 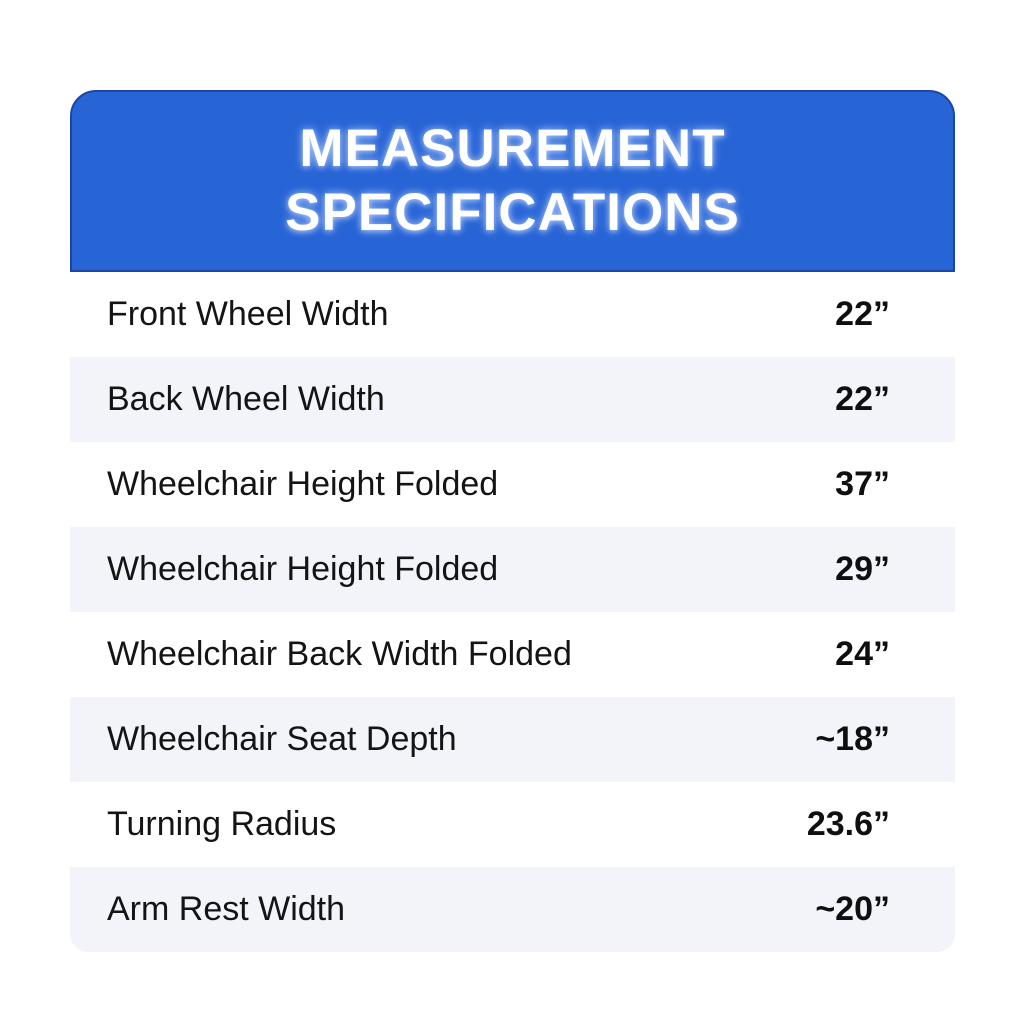 What do you see at coordinates (852, 909) in the screenshot?
I see `row-value: ~20”` at bounding box center [852, 909].